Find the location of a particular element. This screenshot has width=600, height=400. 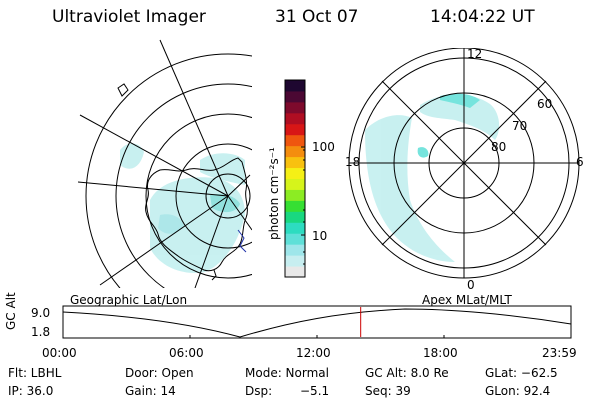

mode-info: Mode: Normal is located at coordinates (287, 373).